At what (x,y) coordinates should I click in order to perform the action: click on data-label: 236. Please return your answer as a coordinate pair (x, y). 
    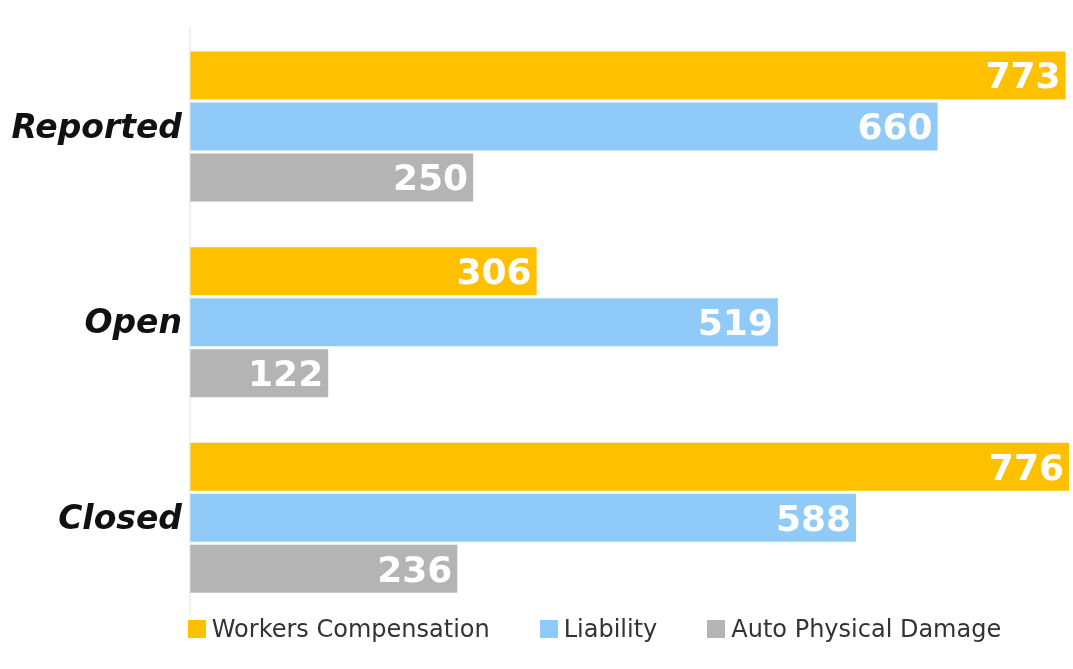
    Looking at the image, I should click on (415, 569).